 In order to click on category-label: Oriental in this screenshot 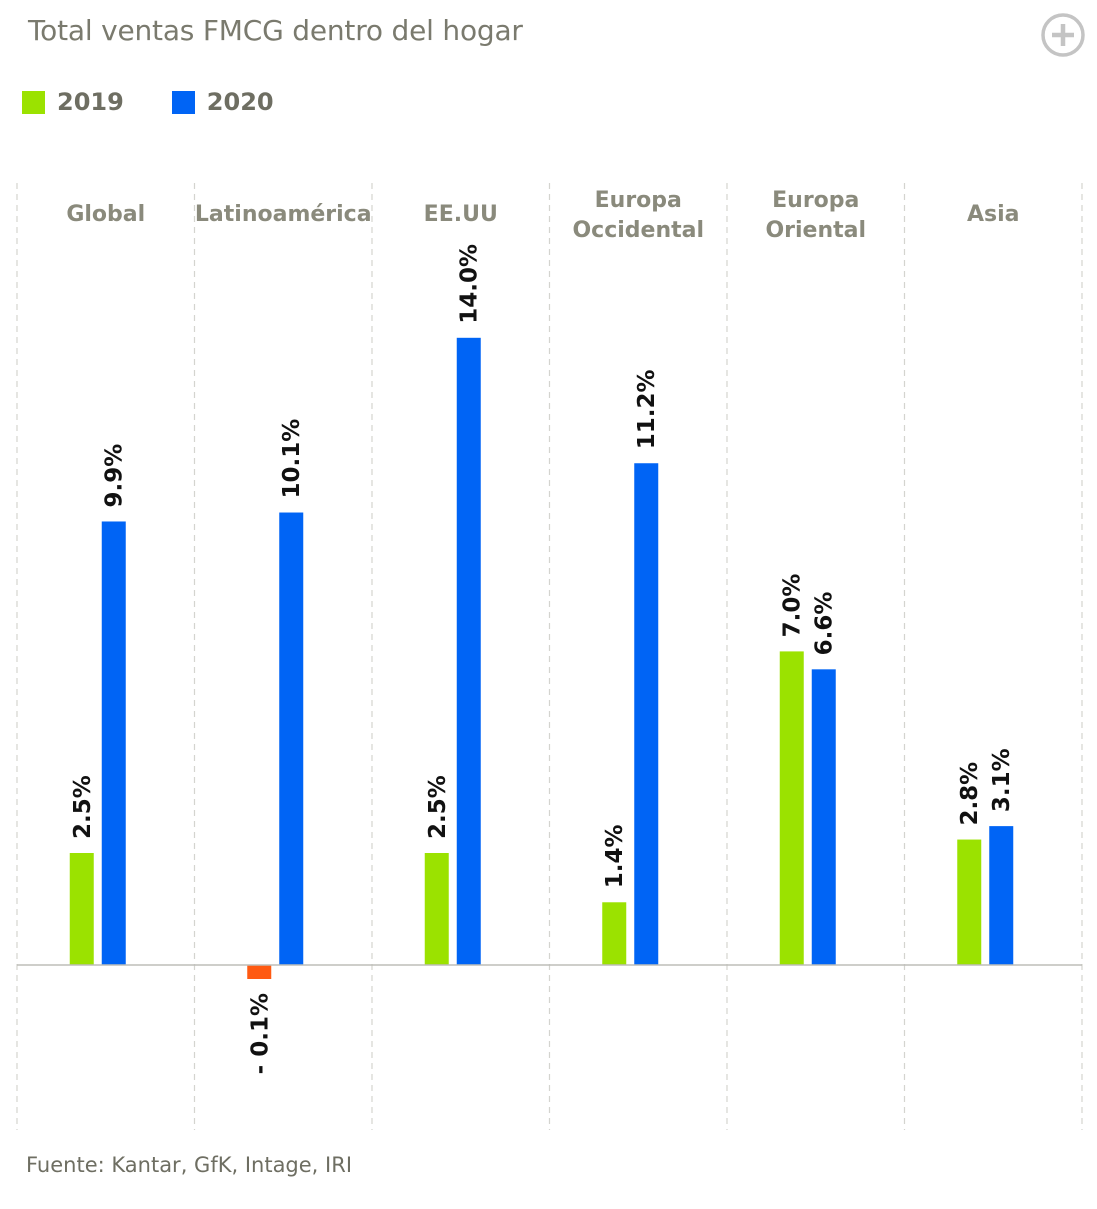, I will do `click(815, 230)`.